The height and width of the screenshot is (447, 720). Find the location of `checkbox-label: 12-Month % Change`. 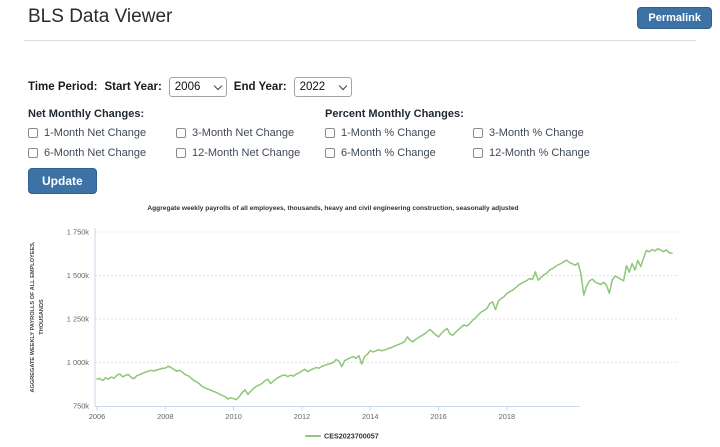

checkbox-label: 12-Month % Change is located at coordinates (539, 153).